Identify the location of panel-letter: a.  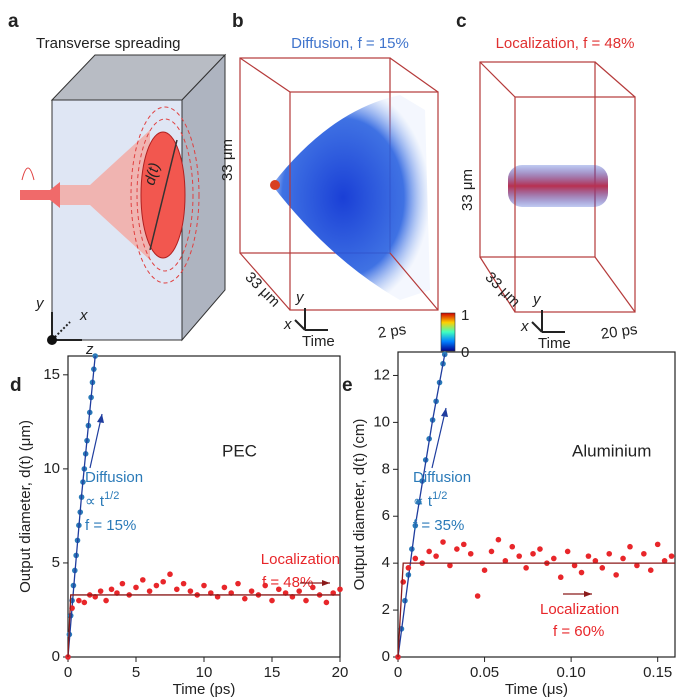
(13, 21).